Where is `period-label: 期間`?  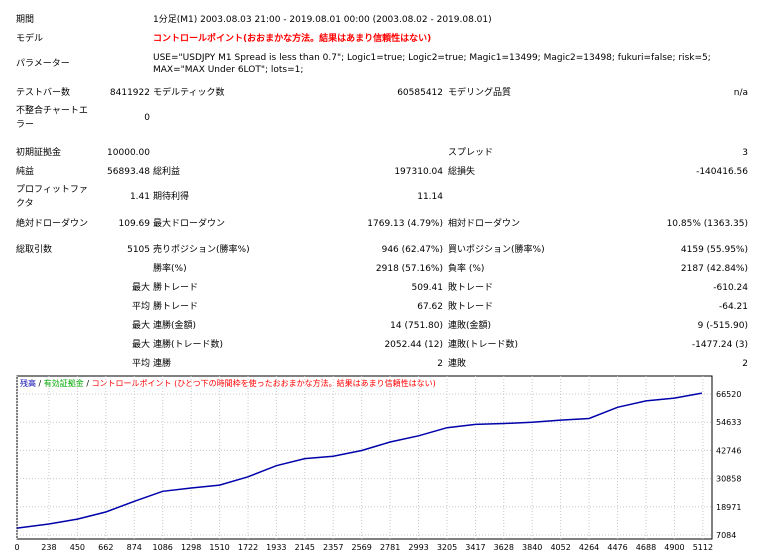 period-label: 期間 is located at coordinates (25, 20).